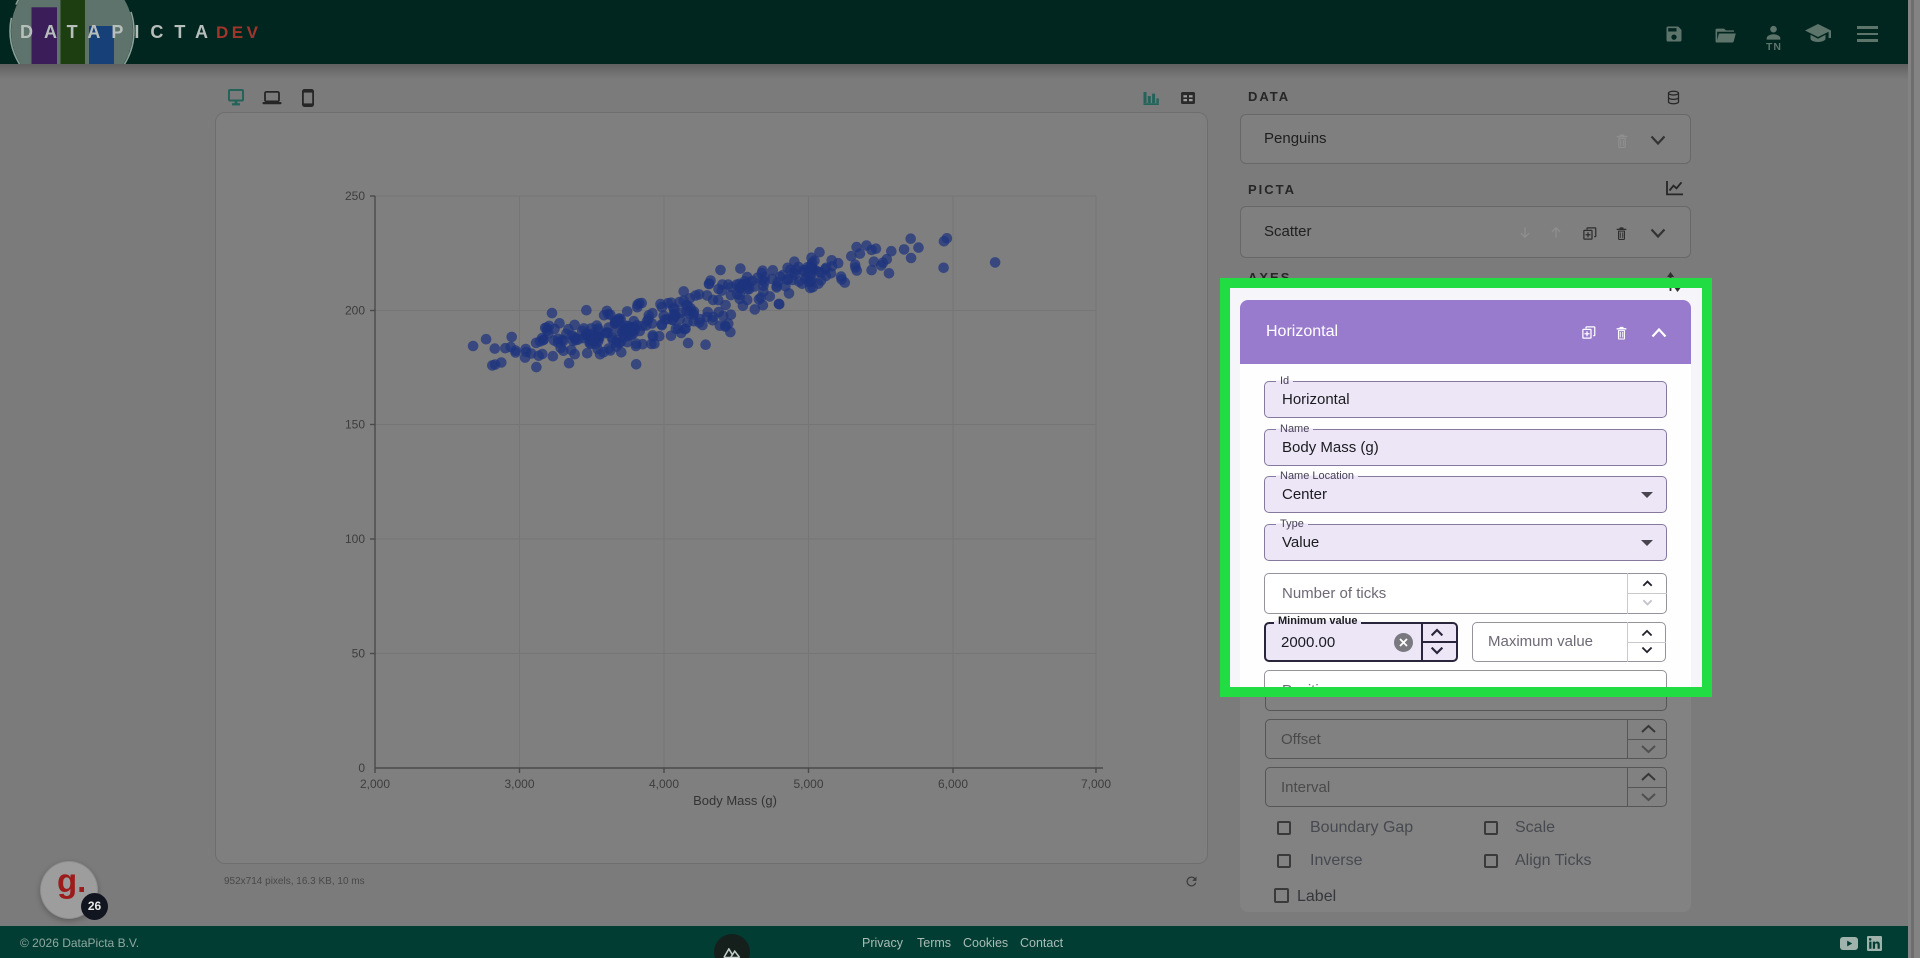  What do you see at coordinates (355, 311) in the screenshot?
I see `svg-text: 200` at bounding box center [355, 311].